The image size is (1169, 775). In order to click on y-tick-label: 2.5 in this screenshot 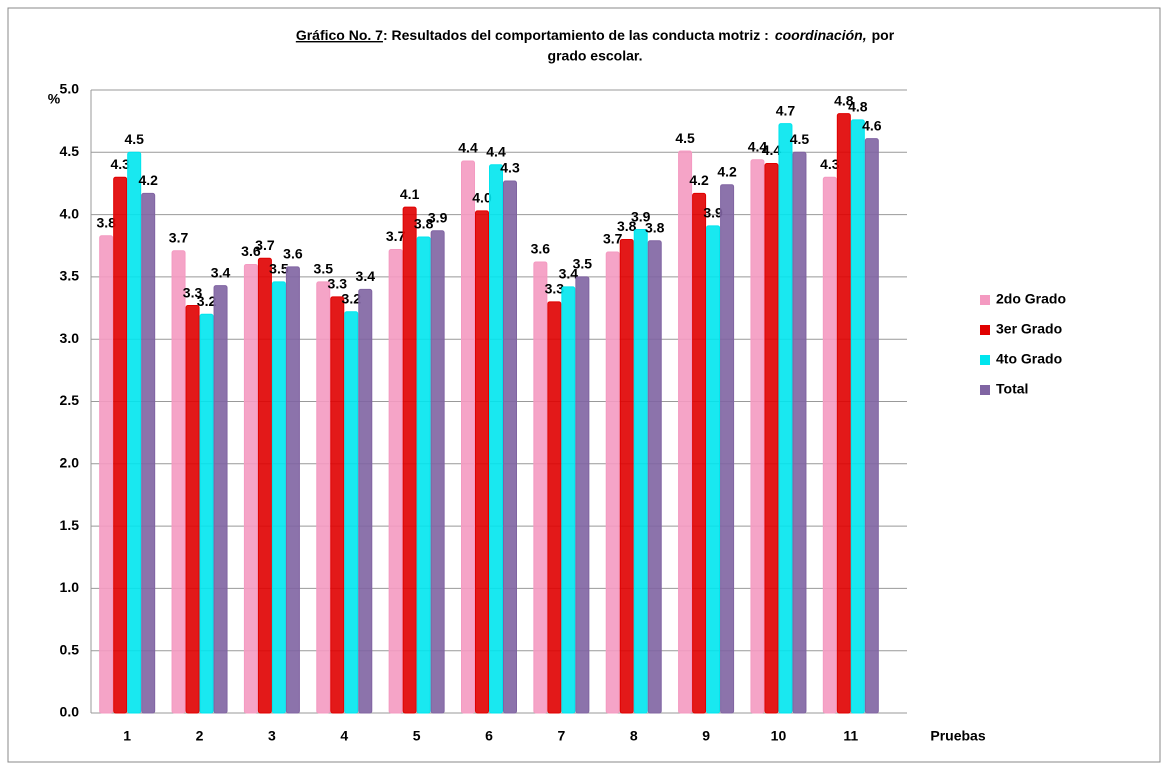, I will do `click(70, 400)`.